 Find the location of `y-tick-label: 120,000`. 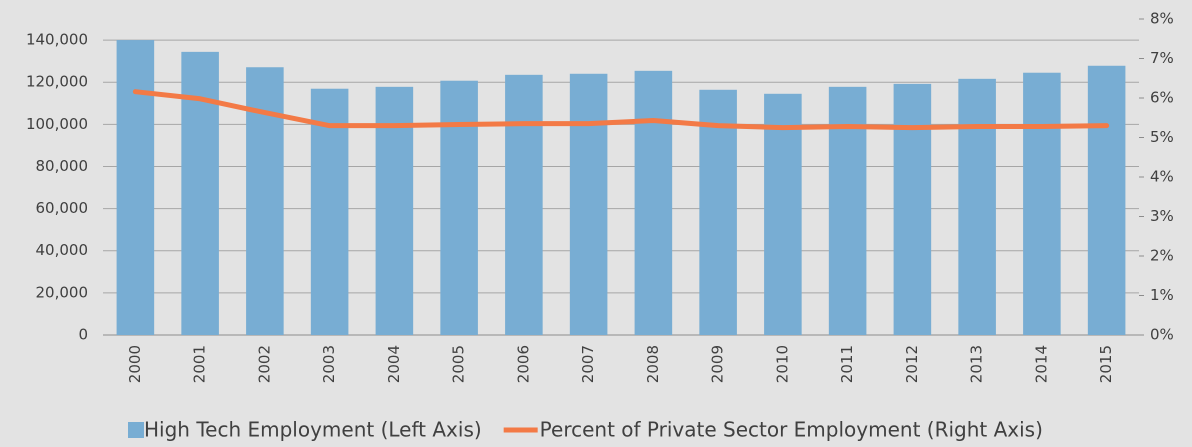

y-tick-label: 120,000 is located at coordinates (57, 82).